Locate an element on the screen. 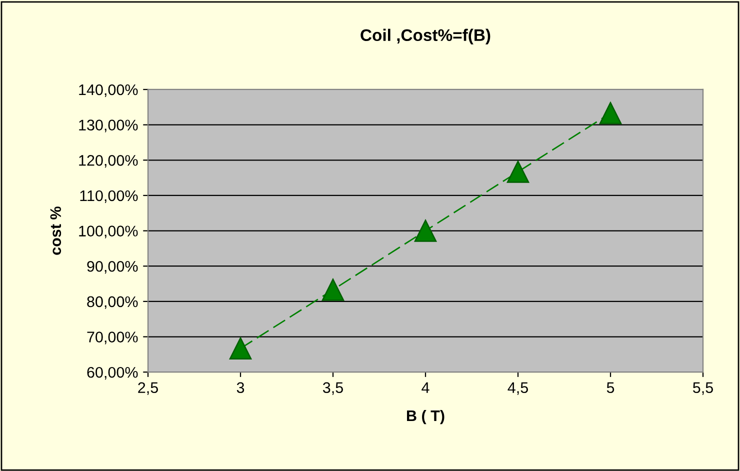 The image size is (740, 471). x-tick-label: 2,5 is located at coordinates (148, 388).